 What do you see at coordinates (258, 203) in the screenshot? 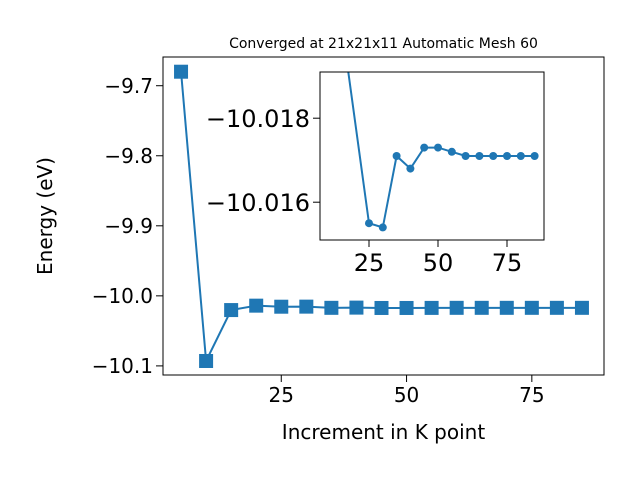
I see `y-tick-label: −10.016` at bounding box center [258, 203].